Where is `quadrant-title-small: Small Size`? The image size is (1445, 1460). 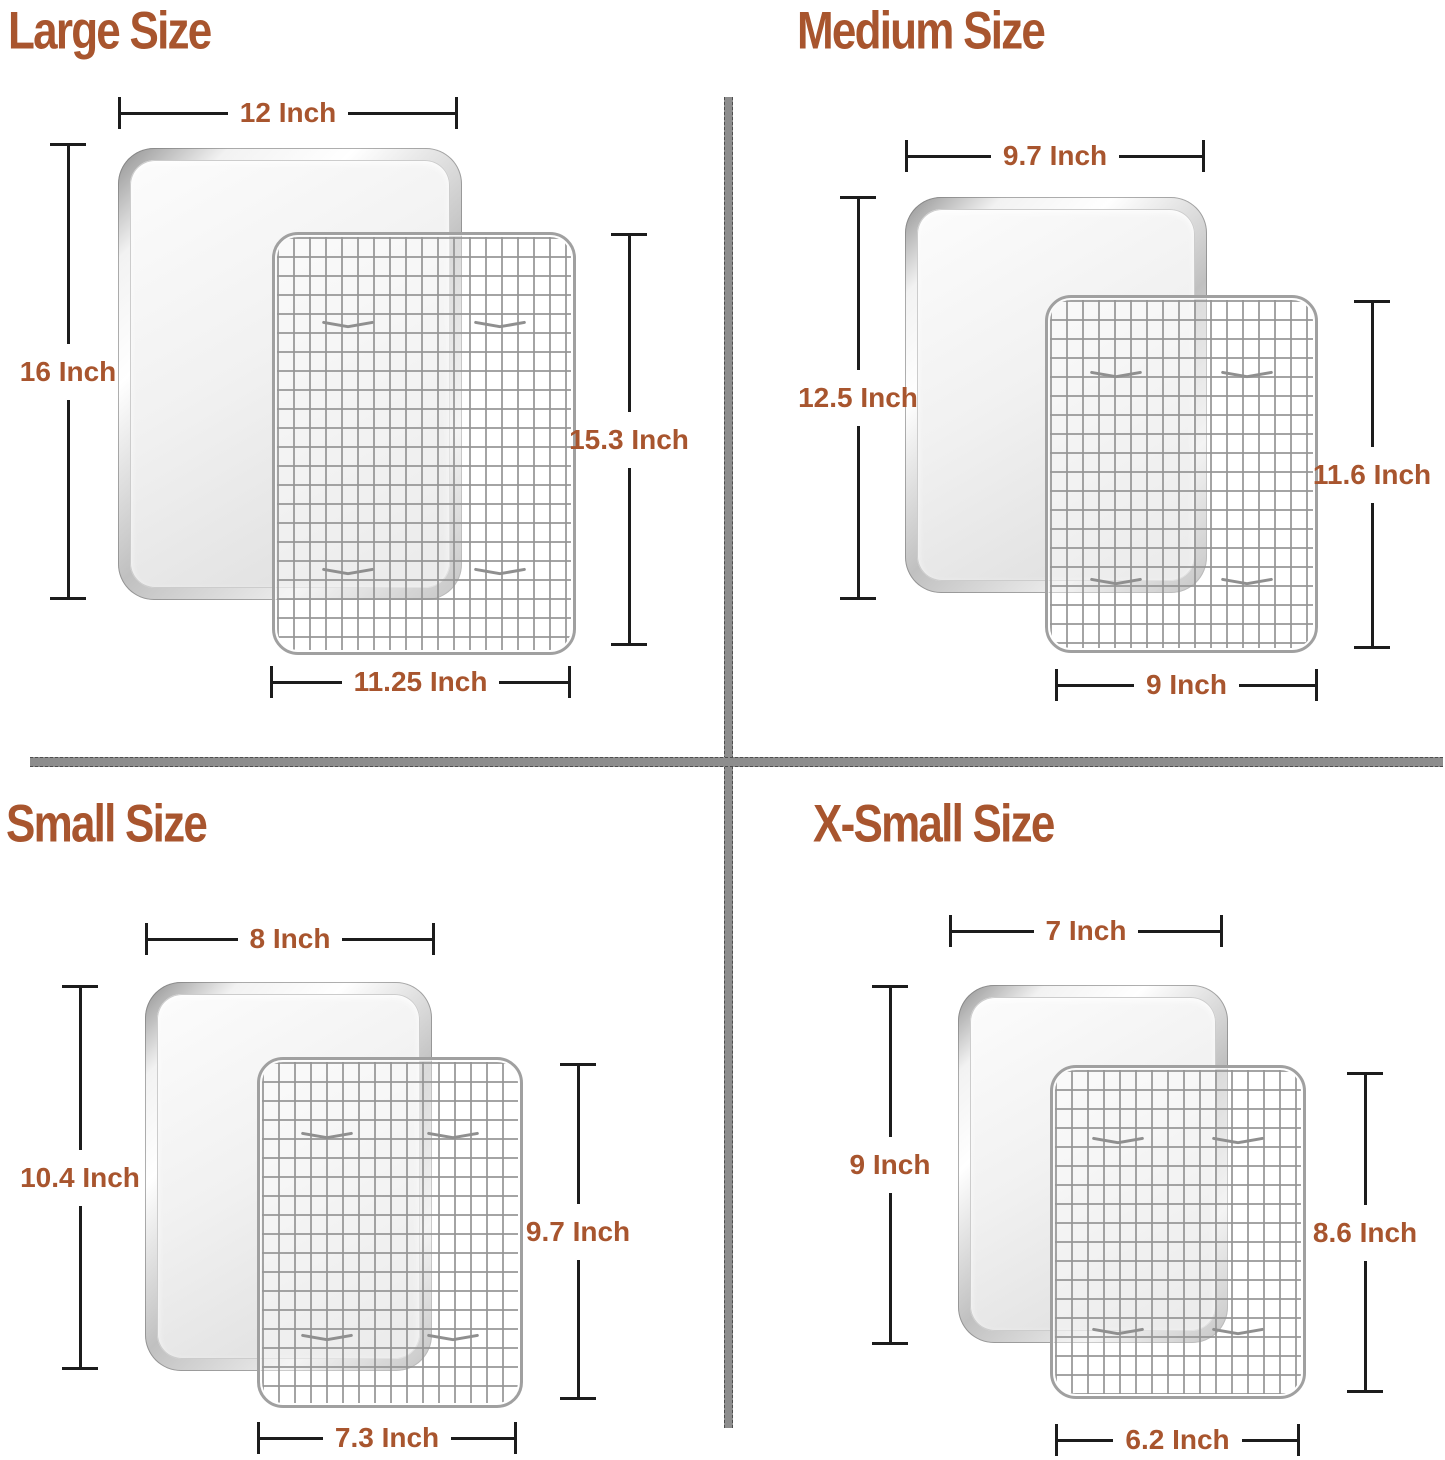 quadrant-title-small: Small Size is located at coordinates (107, 823).